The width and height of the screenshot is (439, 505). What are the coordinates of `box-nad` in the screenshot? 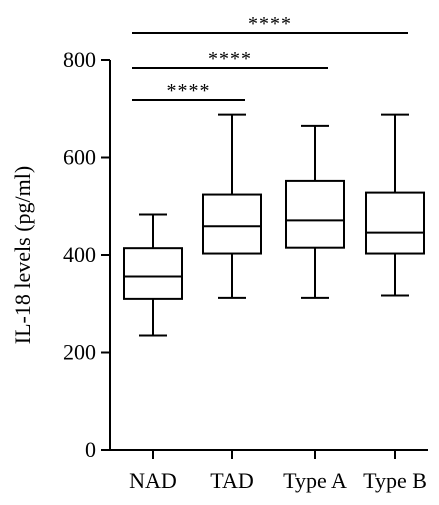 It's located at (153, 275).